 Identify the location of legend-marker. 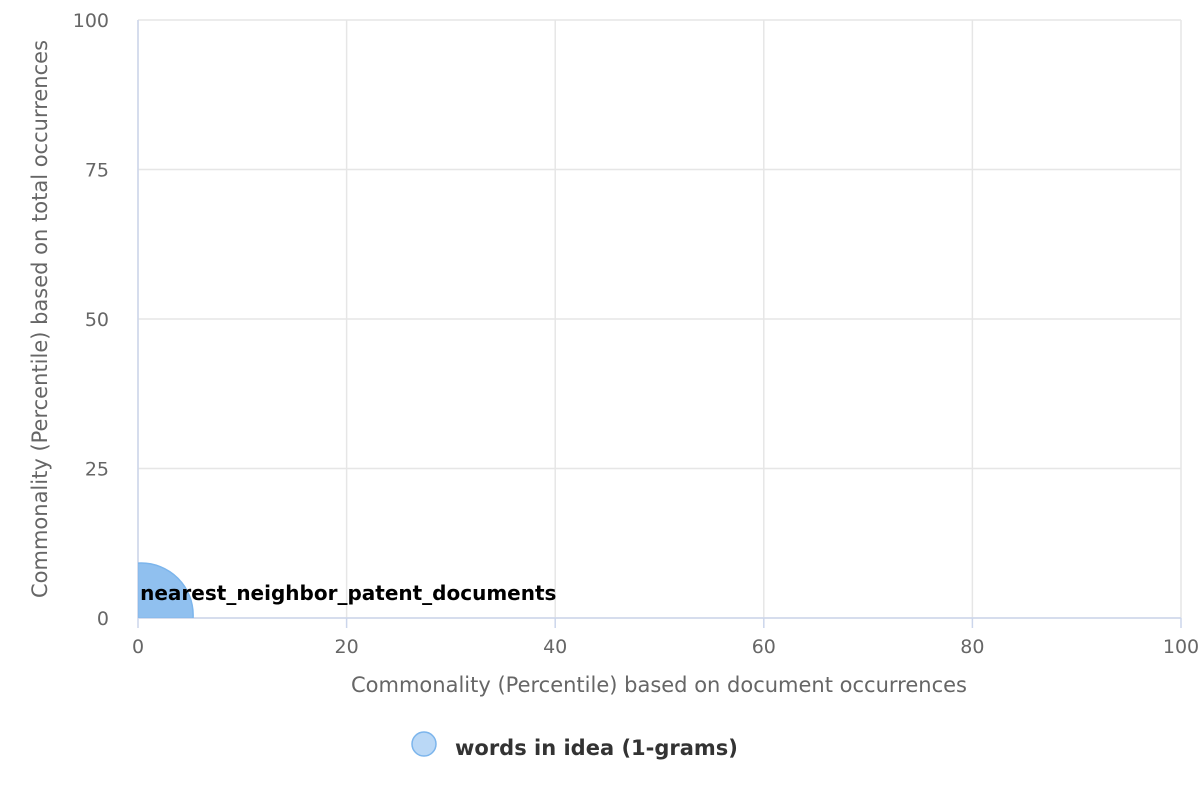
(424, 744).